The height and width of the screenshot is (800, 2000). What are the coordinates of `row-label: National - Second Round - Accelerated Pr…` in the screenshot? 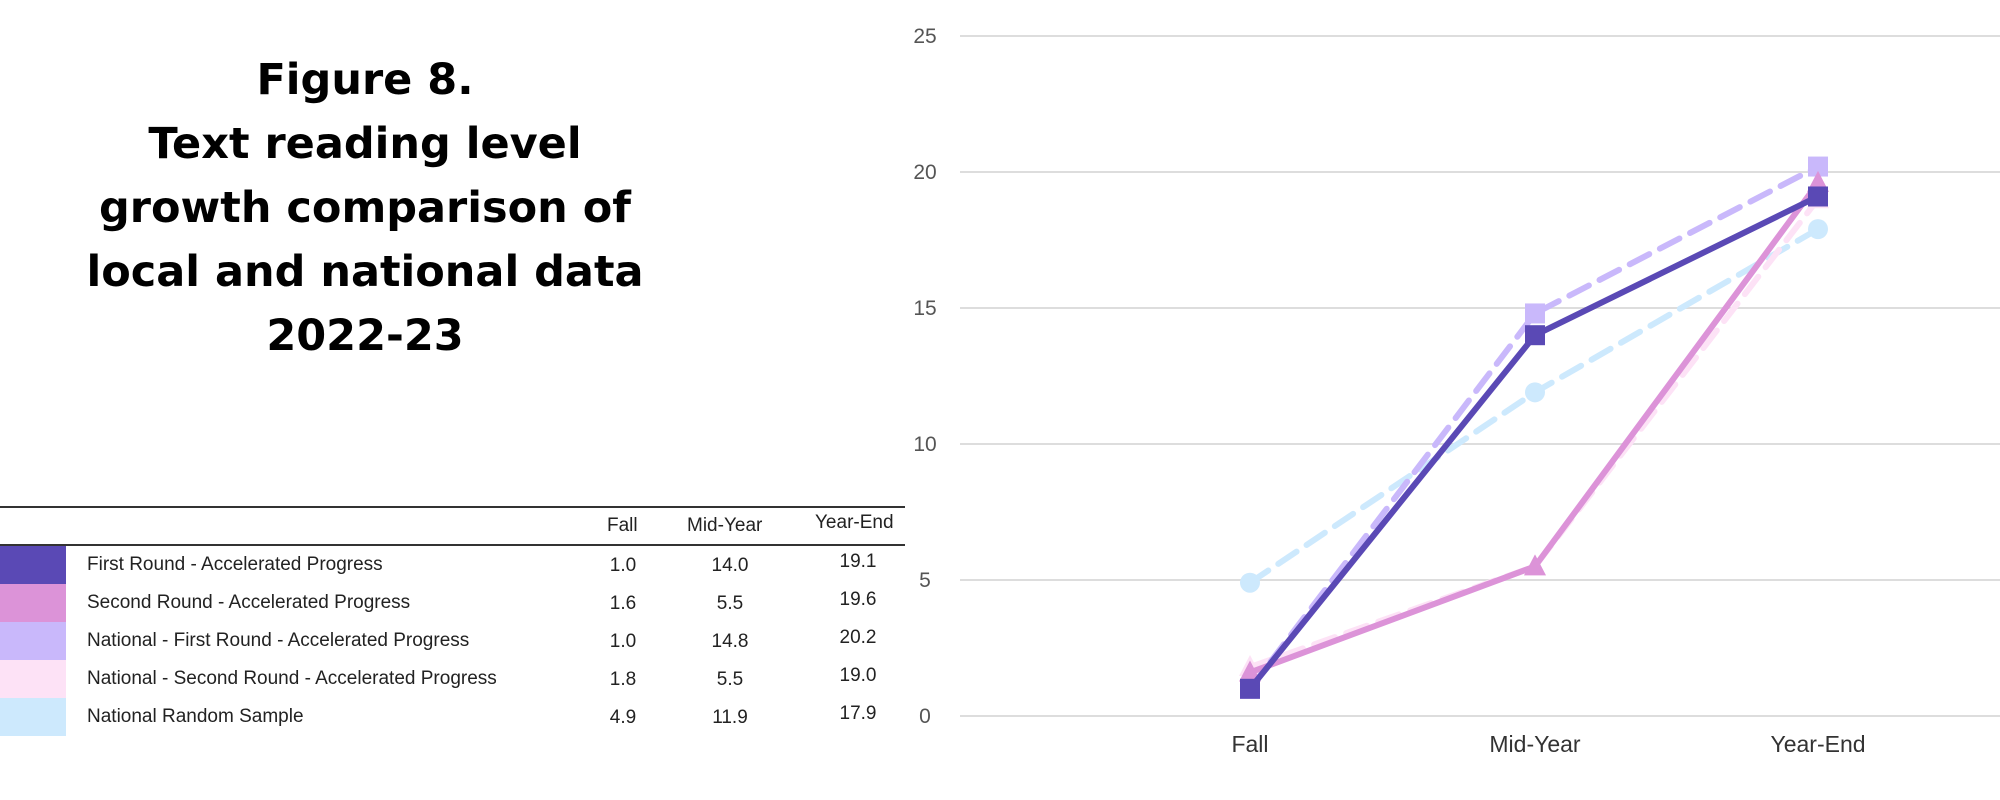 It's located at (292, 678).